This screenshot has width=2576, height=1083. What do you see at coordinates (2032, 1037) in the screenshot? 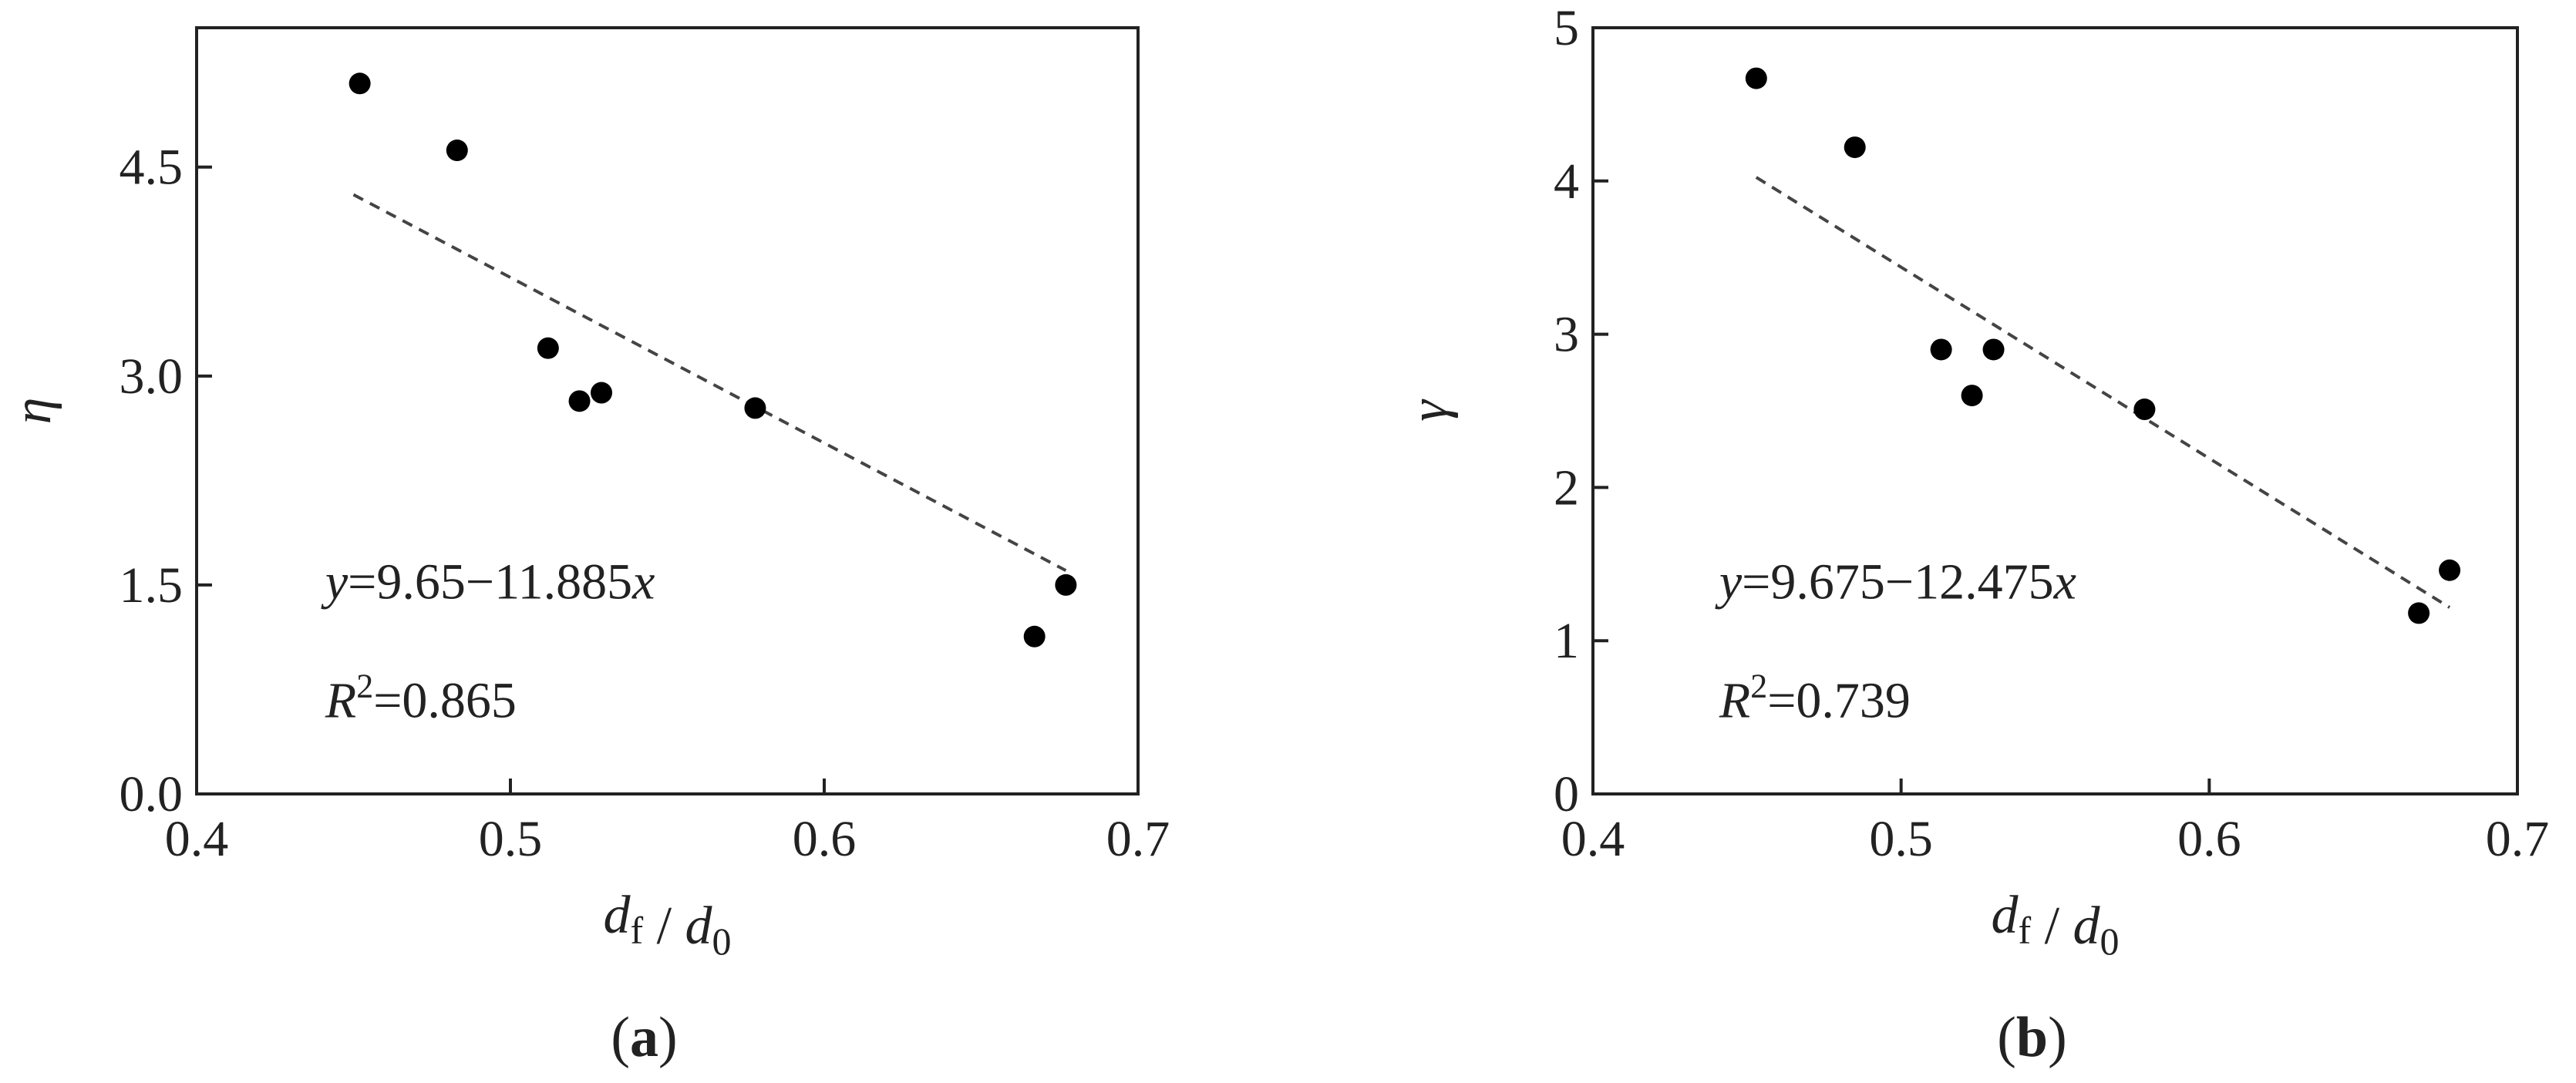
I see `panel-label-b: (b)` at bounding box center [2032, 1037].